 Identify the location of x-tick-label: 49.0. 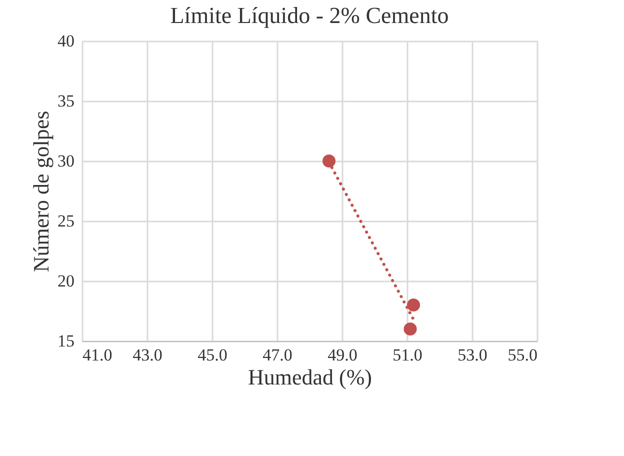
(343, 355).